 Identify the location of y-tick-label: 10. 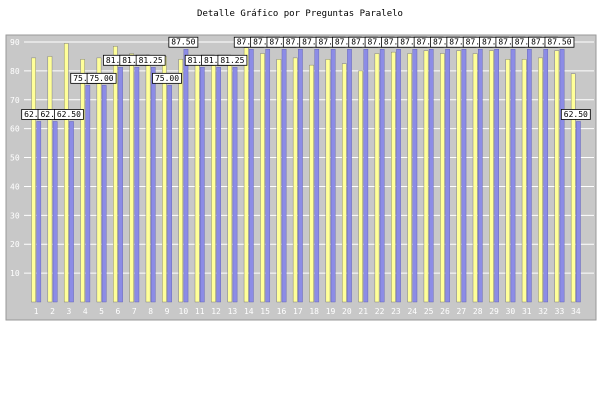
(15, 273).